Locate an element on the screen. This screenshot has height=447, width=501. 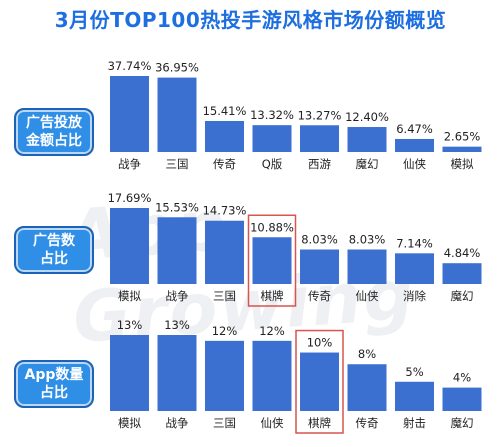
badge-line-1: 广告投放 is located at coordinates (54, 123).